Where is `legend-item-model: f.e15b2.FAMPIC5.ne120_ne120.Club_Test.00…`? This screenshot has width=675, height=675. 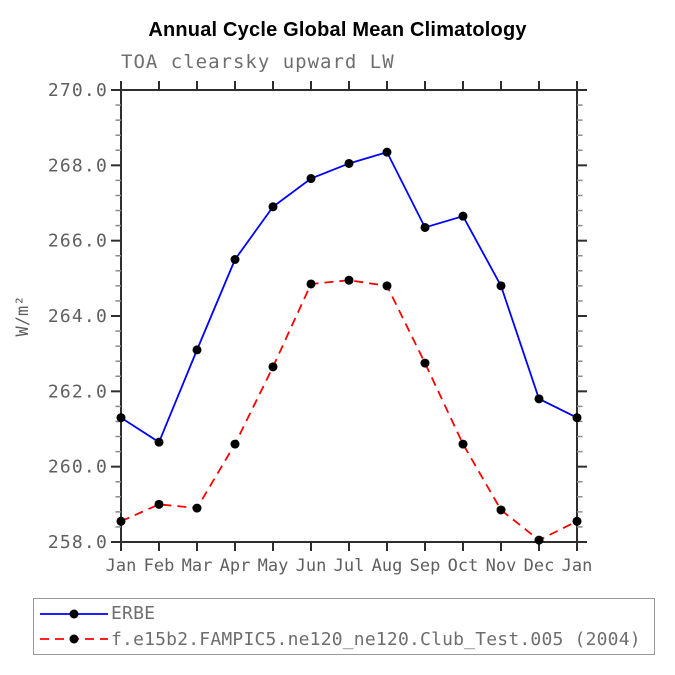 legend-item-model: f.e15b2.FAMPIC5.ne120_ne120.Club_Test.00… is located at coordinates (347, 639).